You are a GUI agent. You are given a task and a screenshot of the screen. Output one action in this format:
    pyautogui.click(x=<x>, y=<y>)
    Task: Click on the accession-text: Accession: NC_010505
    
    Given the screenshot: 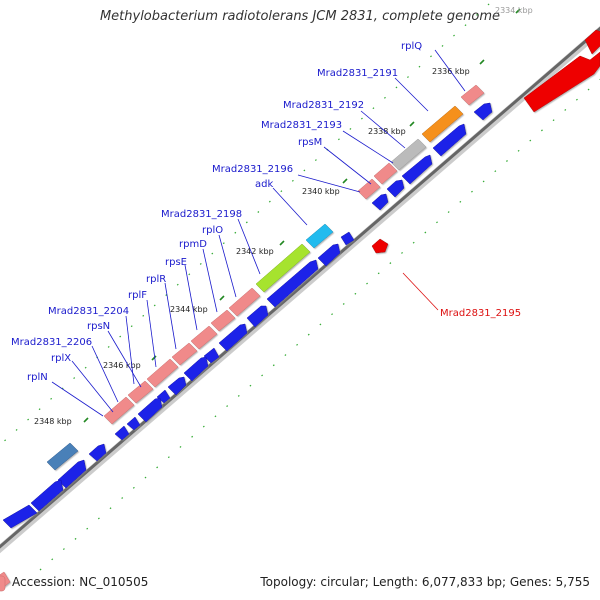 What is the action you would take?
    pyautogui.click(x=80, y=582)
    